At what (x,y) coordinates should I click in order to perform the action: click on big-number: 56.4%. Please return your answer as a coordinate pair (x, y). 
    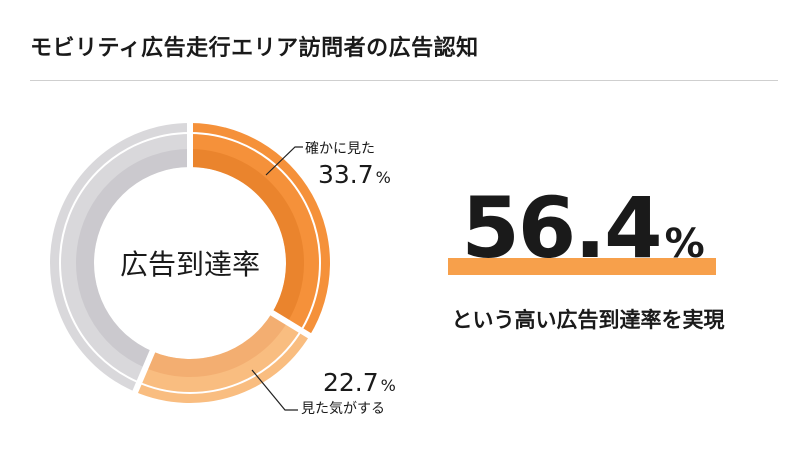
    Looking at the image, I should click on (583, 228).